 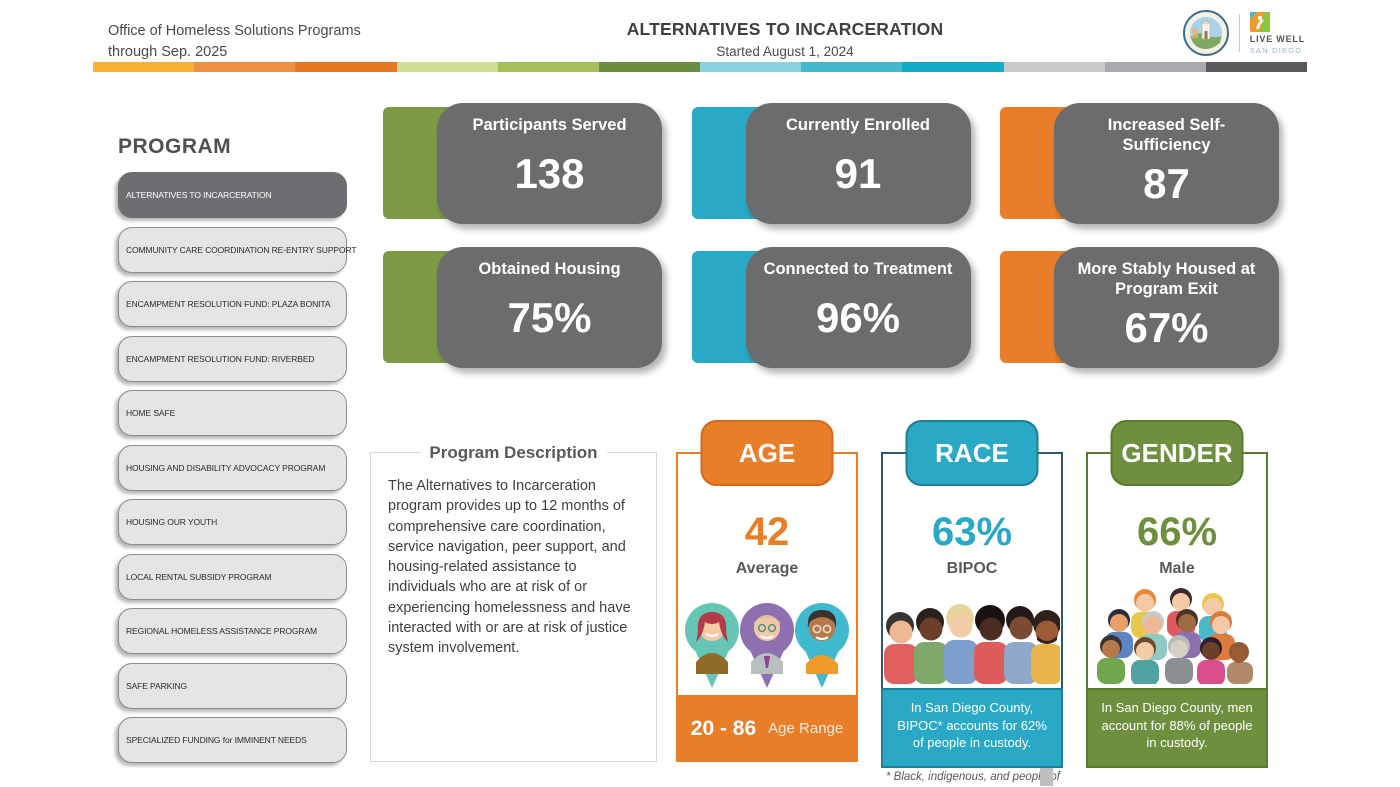 What do you see at coordinates (220, 358) in the screenshot?
I see `sidebar-item-label: ENCAMPMENT RESOLUTION FUND: RIVERBED` at bounding box center [220, 358].